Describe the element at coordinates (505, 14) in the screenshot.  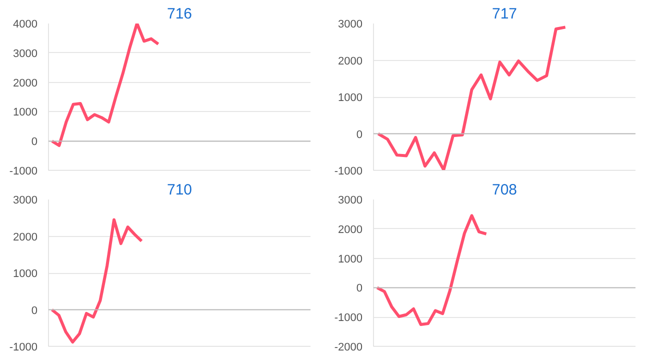
I see `chart-title: 717` at that location.